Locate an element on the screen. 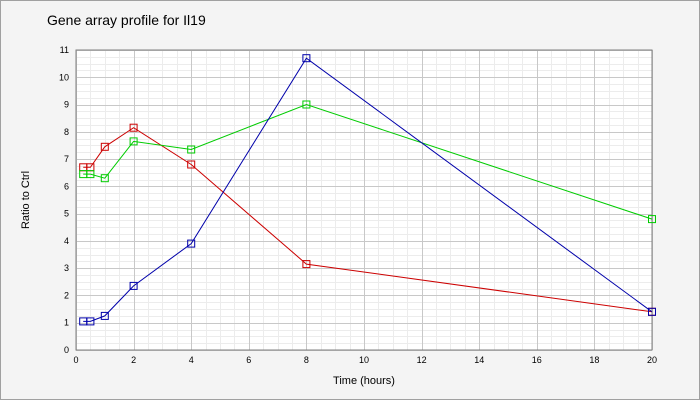 Image resolution: width=700 pixels, height=400 pixels. y-tick-label: 5 is located at coordinates (66, 214).